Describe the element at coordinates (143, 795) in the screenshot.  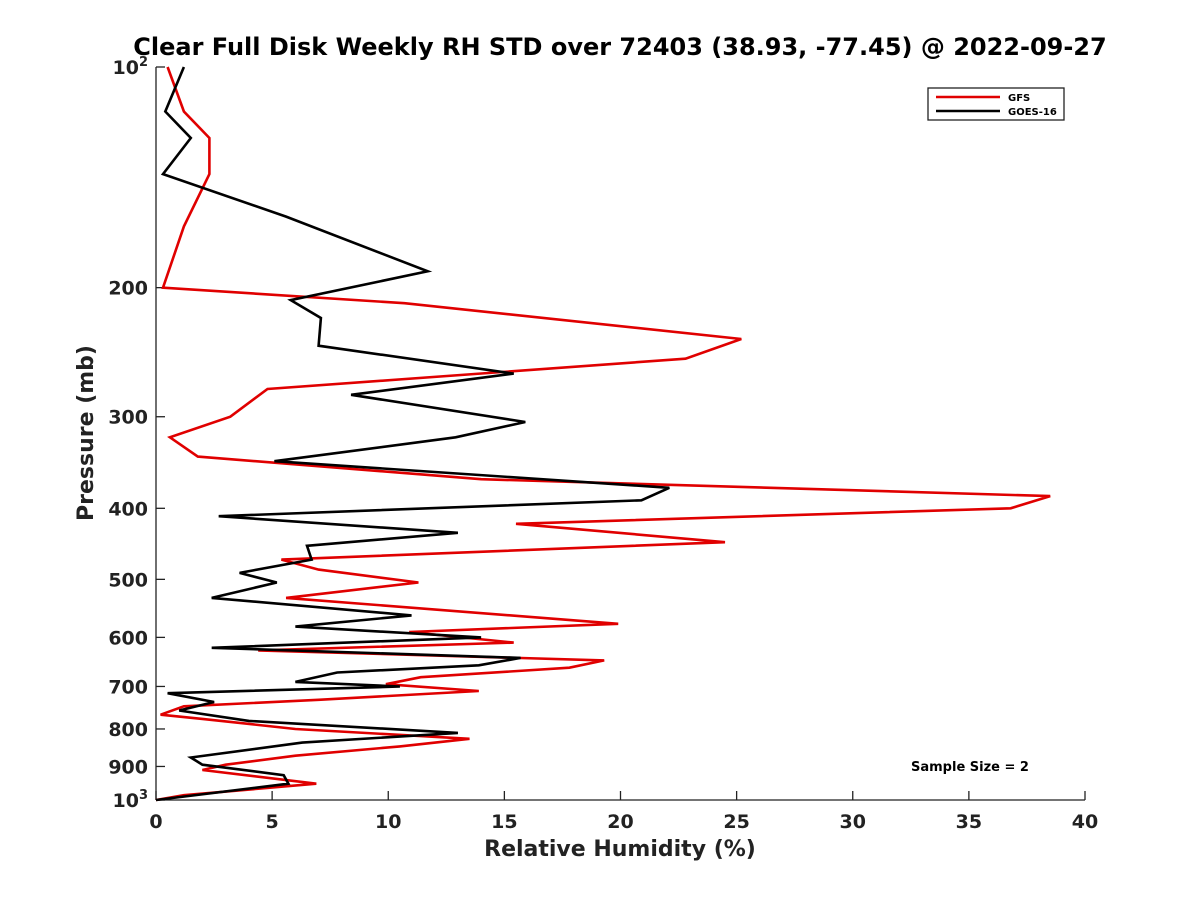
I see `y-tick-label-exponent: 3` at that location.